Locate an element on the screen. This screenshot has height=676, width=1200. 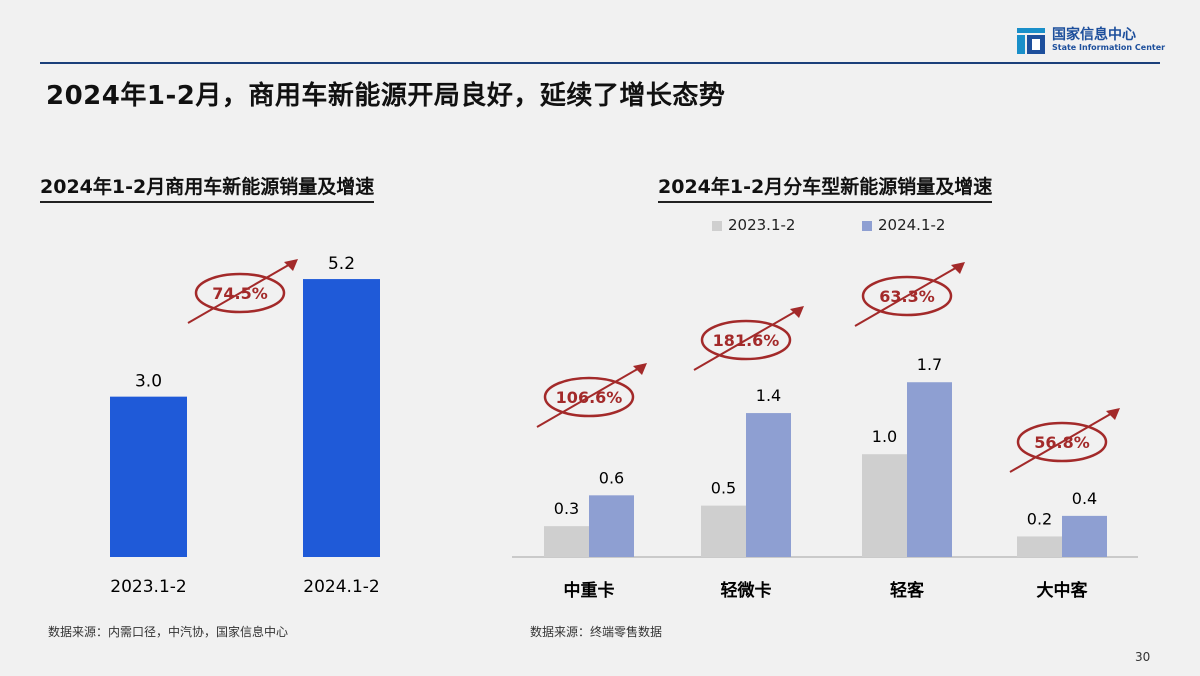
growth-3-icon is located at coordinates (1064, 440).